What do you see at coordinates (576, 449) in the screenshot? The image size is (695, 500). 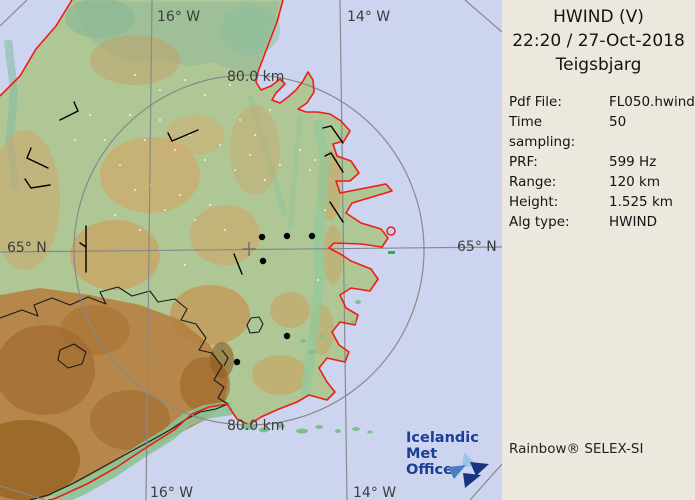 I see `software-branding: Rainbow® SELEX-SI` at bounding box center [576, 449].